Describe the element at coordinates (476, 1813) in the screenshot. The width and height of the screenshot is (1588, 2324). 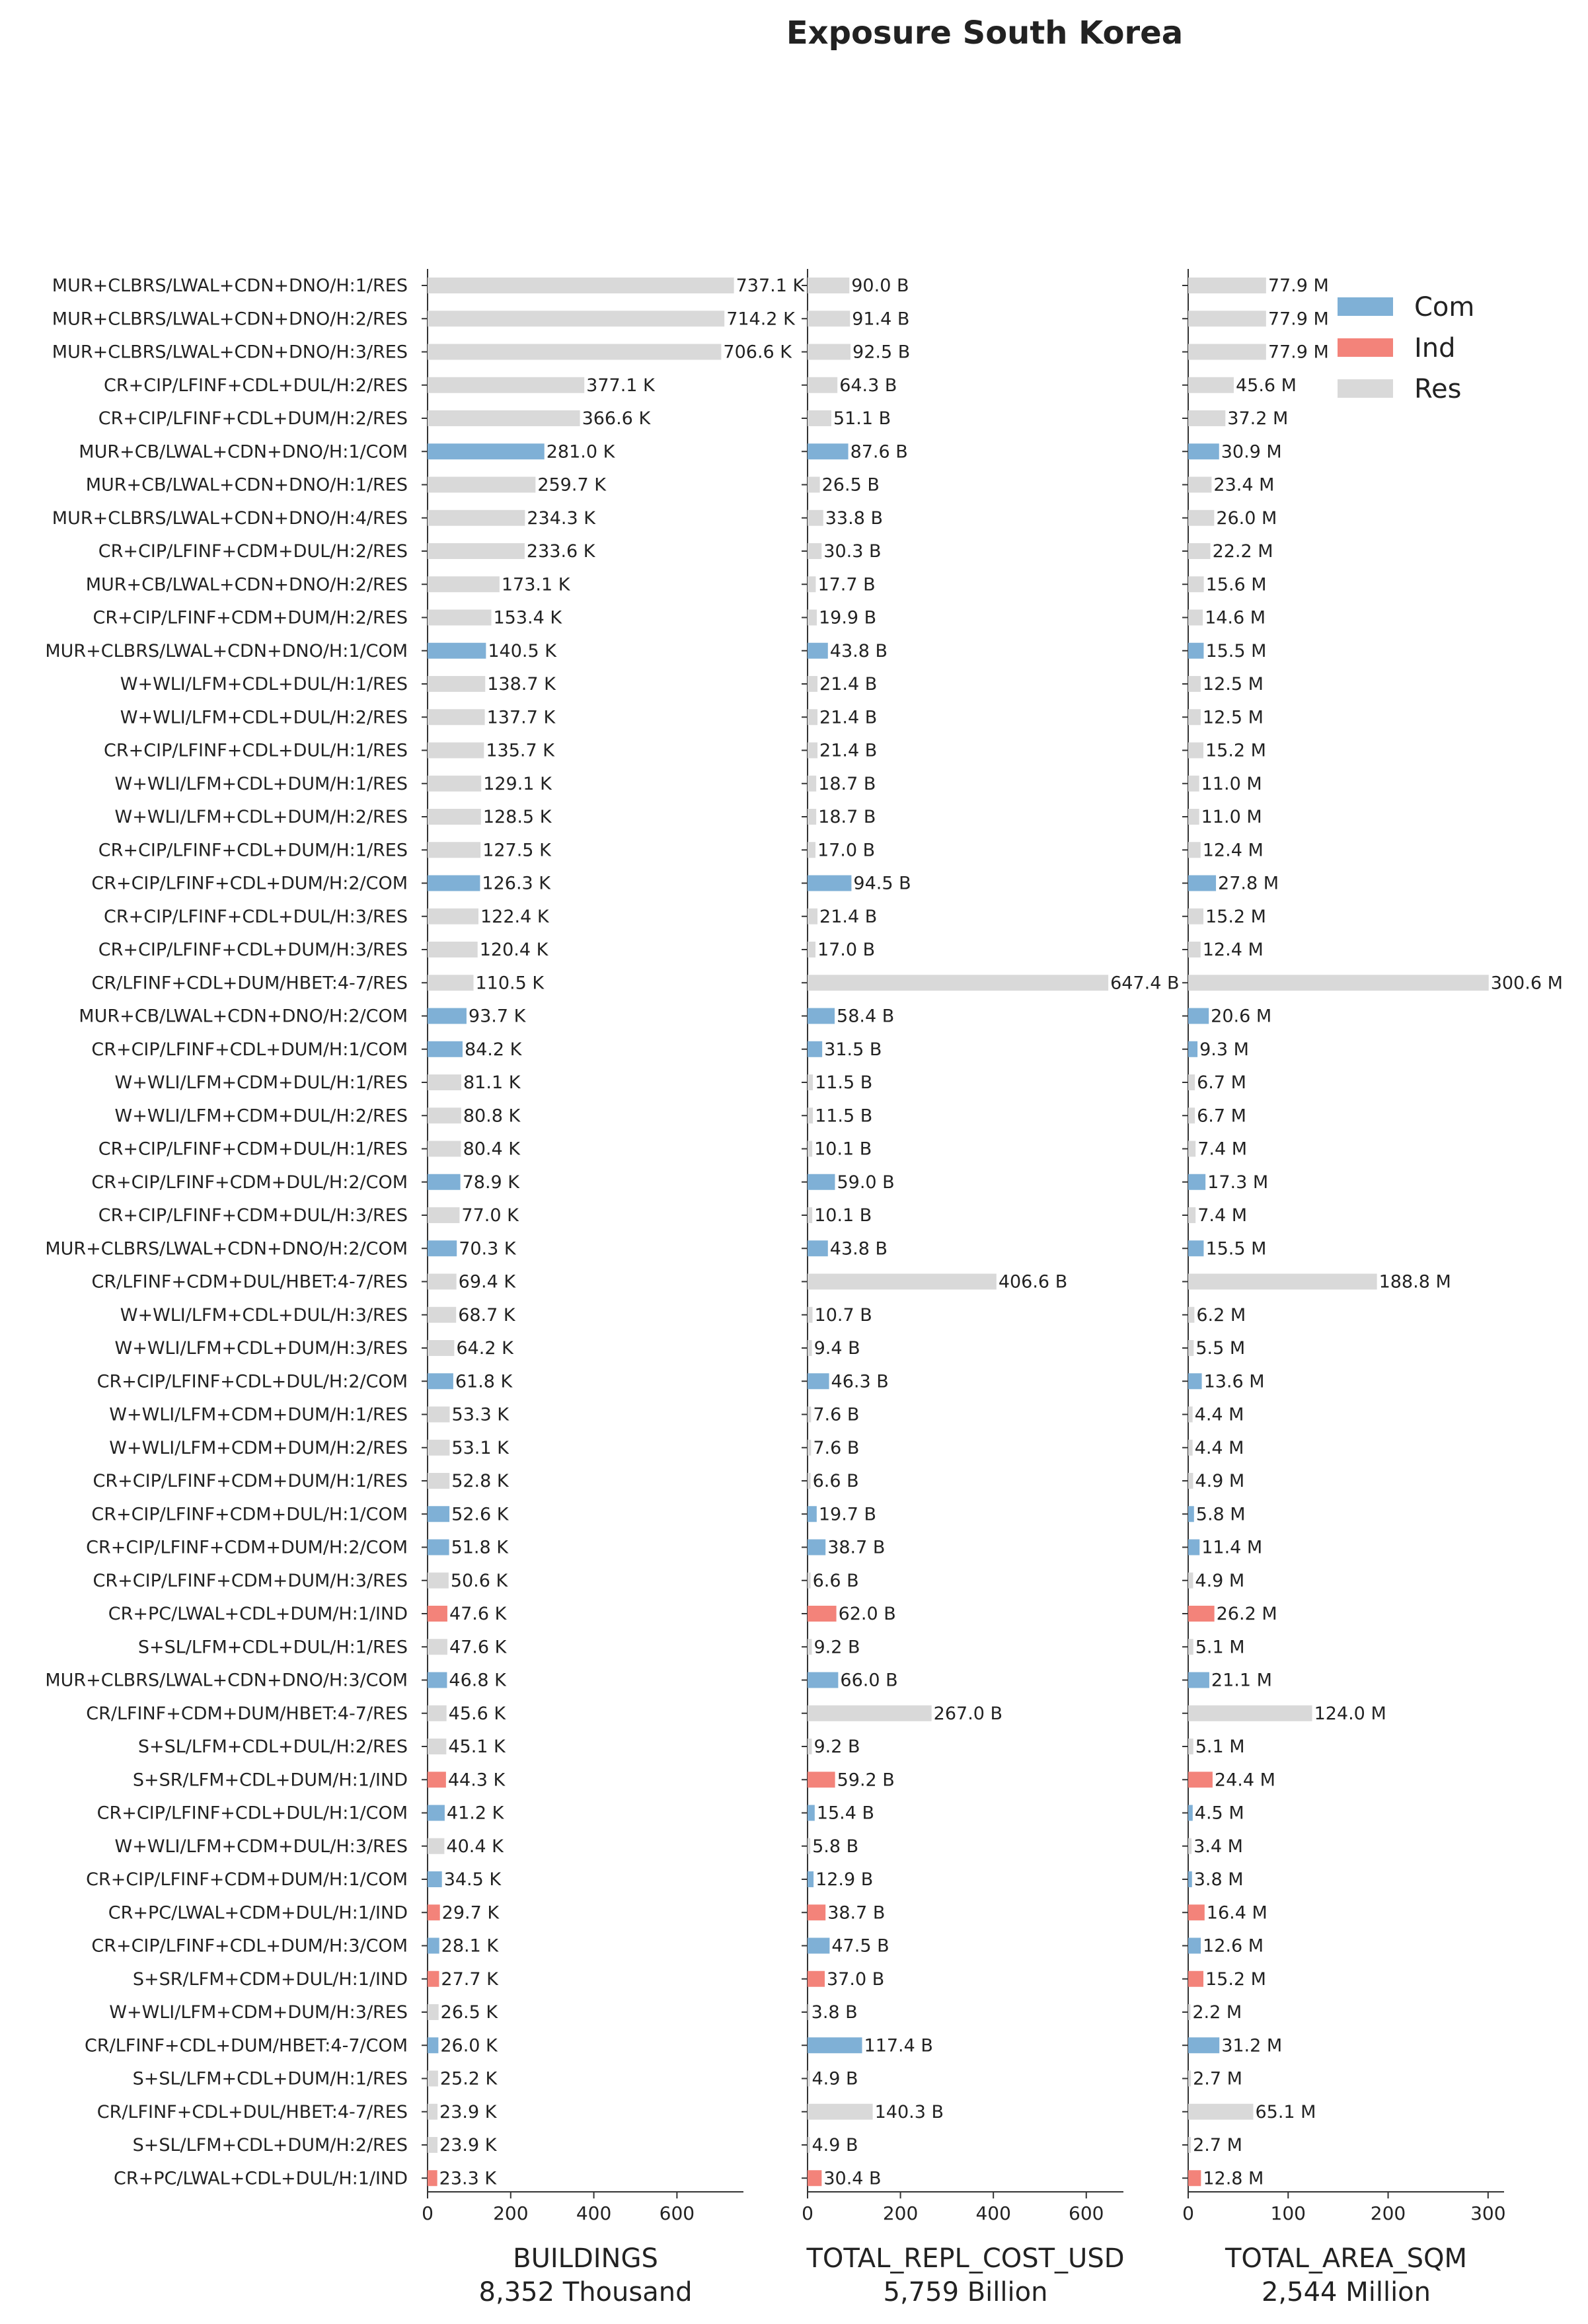
I see `value-label: 41.2 K` at that location.